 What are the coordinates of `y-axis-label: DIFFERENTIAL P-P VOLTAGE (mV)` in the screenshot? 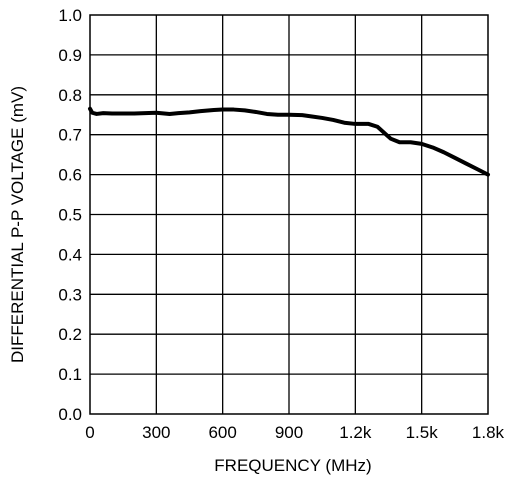 It's located at (17, 224).